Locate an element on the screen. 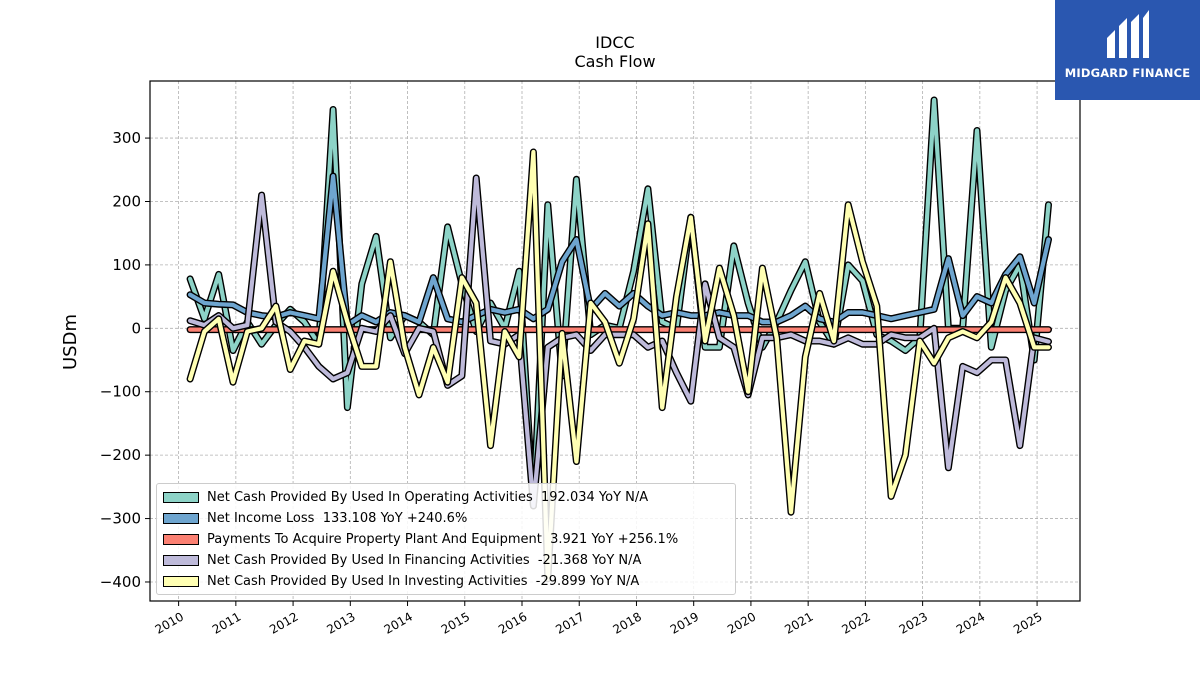 The height and width of the screenshot is (675, 1200). x-tick-label: 2023 is located at coordinates (913, 622).